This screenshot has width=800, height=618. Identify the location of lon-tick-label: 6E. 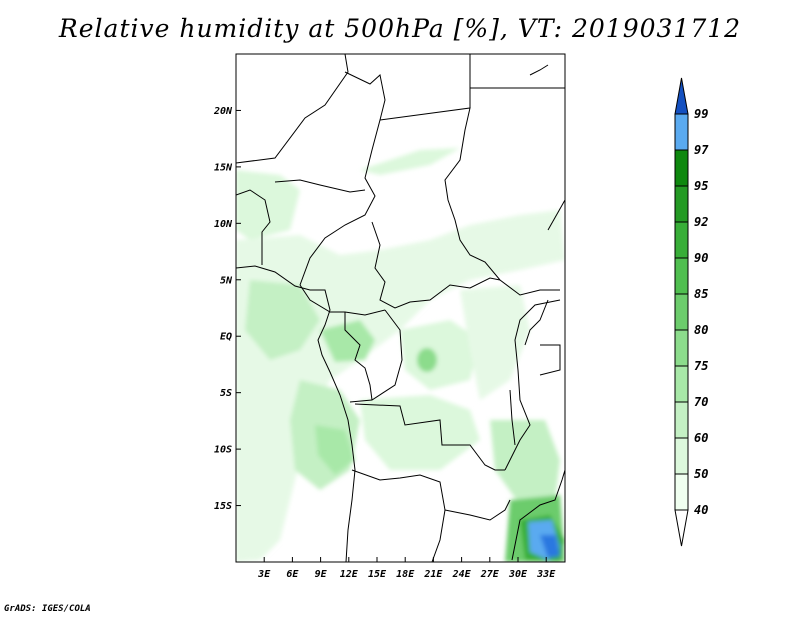
(292, 574).